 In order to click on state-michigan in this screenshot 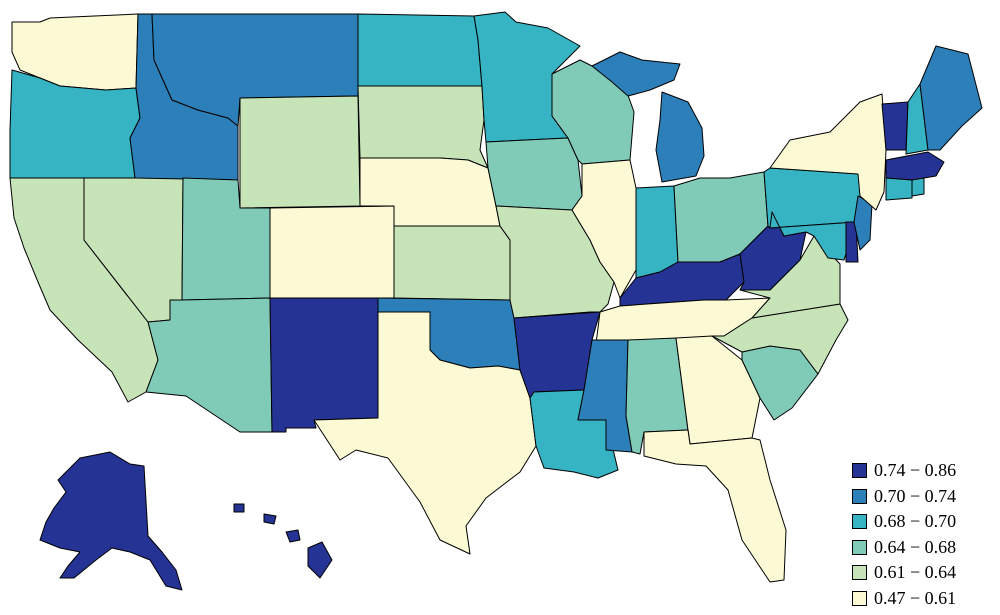, I will do `click(680, 137)`.